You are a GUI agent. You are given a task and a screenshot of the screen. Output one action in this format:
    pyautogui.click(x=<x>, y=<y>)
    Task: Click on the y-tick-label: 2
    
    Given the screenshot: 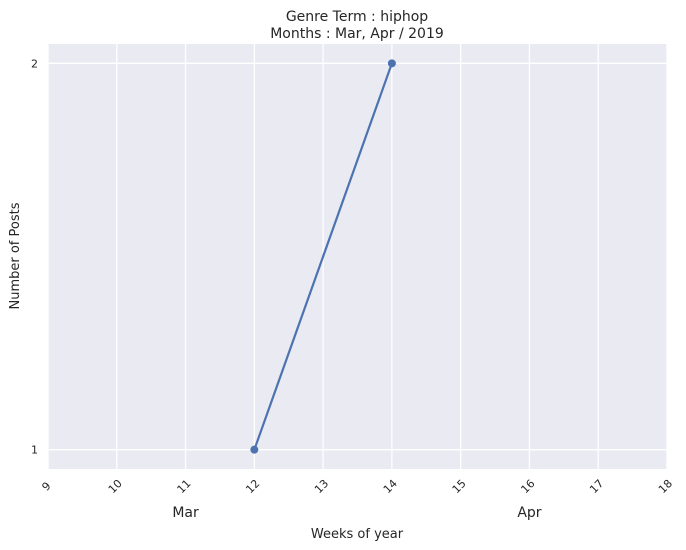 What is the action you would take?
    pyautogui.click(x=34, y=63)
    